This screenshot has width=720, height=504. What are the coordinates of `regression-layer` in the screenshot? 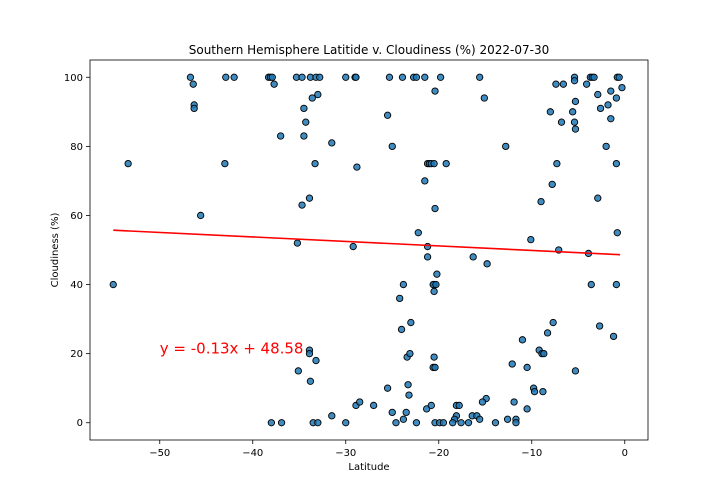 It's located at (367, 242).